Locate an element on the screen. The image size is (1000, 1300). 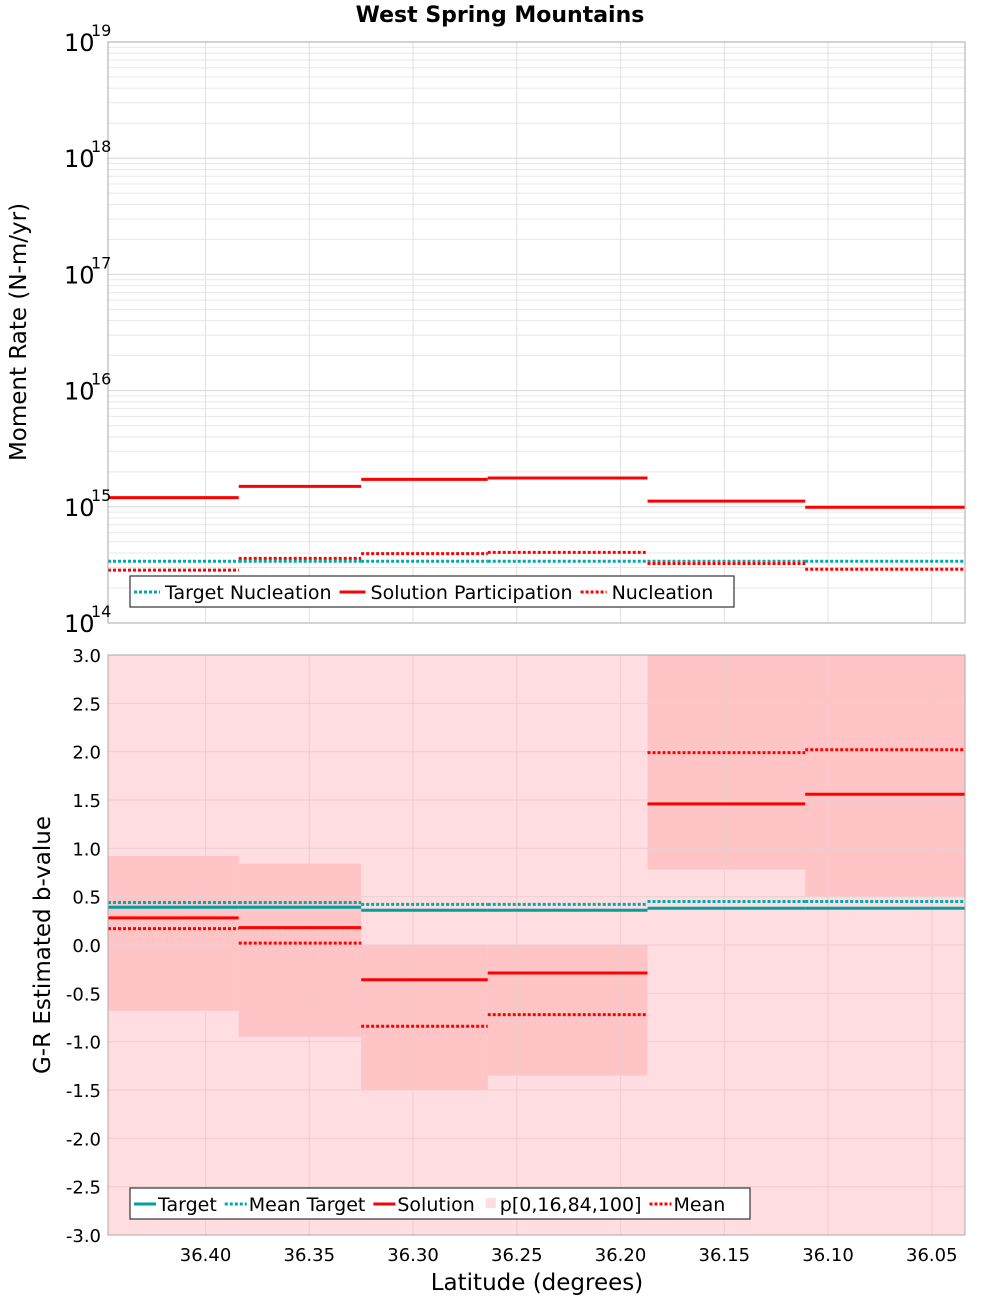
y-tick-label: 2.0 is located at coordinates (86, 753).